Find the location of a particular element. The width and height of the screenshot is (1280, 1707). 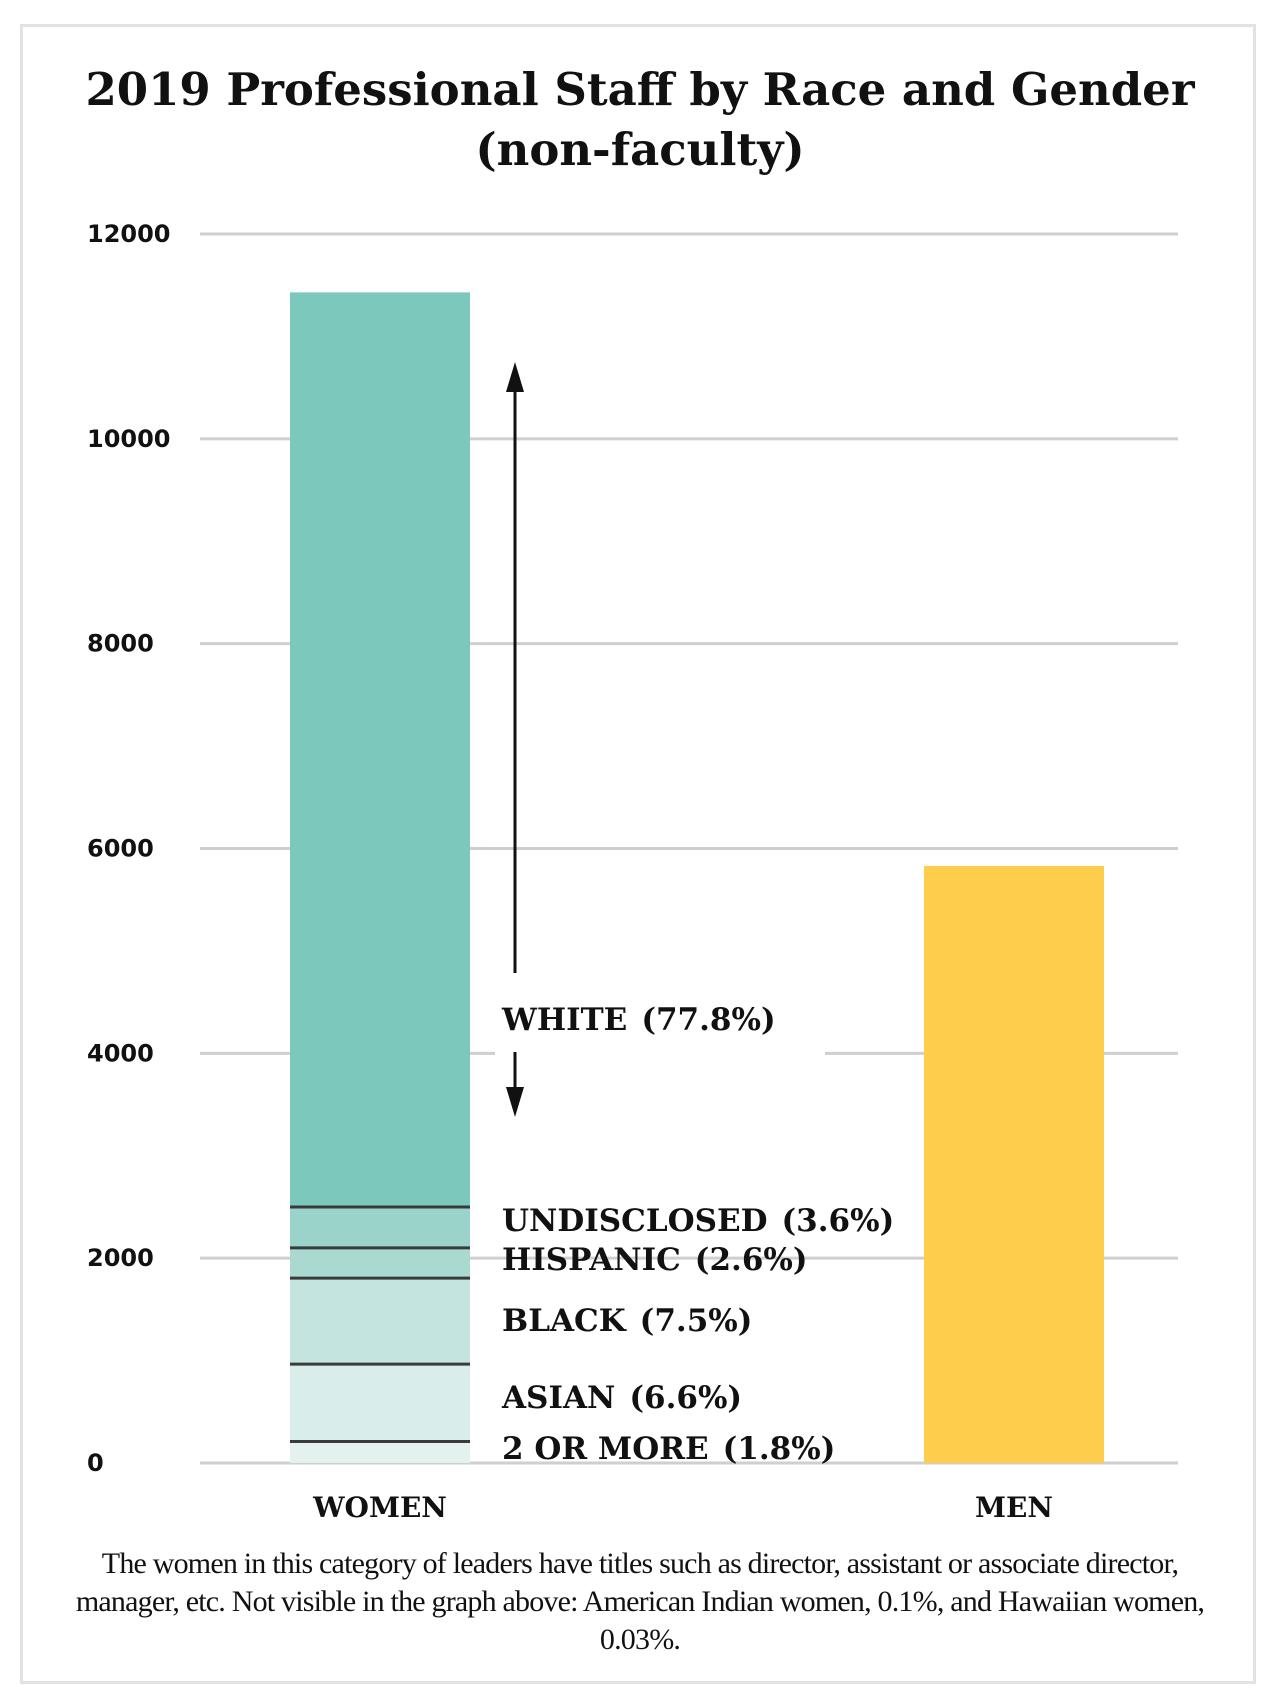

segment-label-undisclosed: UNDISCLOSED (3.6%) is located at coordinates (698, 1221).